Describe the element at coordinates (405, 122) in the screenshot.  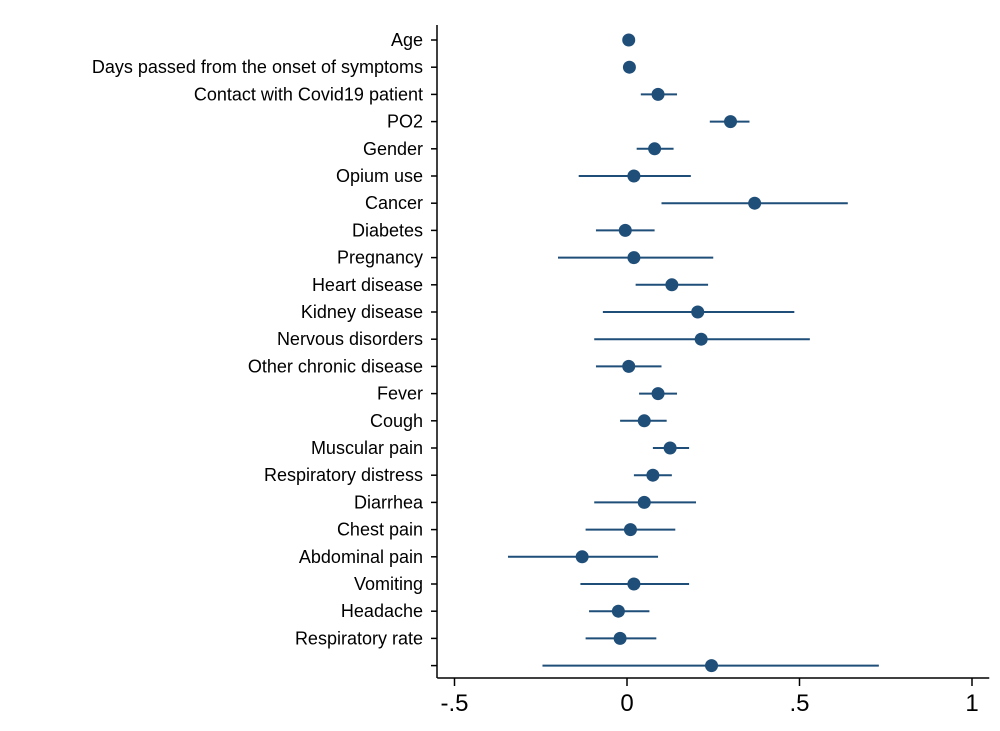
I see `y-tick-label: PO2` at that location.